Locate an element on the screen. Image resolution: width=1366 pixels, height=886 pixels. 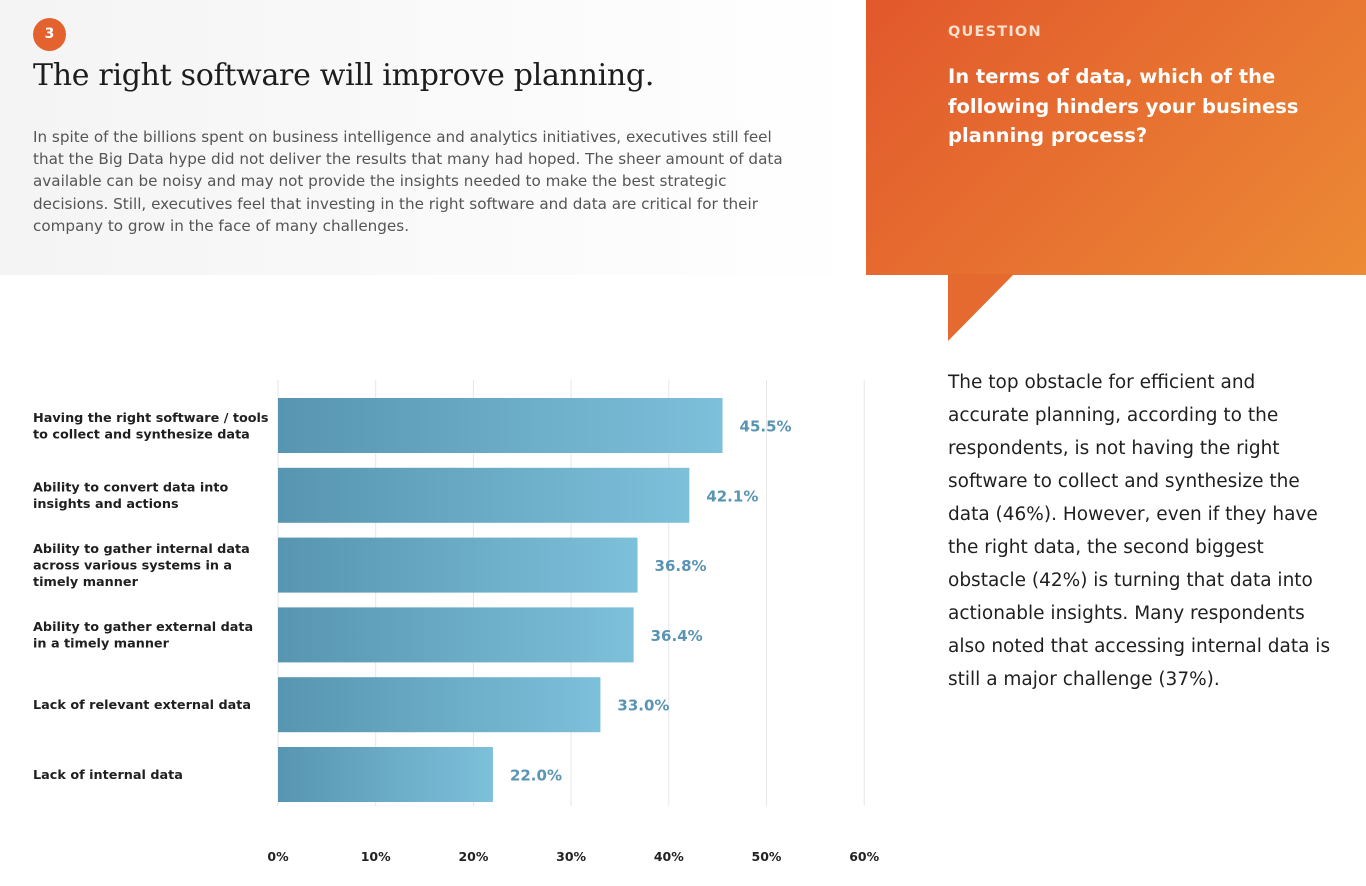
x-tick-label: 30% is located at coordinates (571, 856).